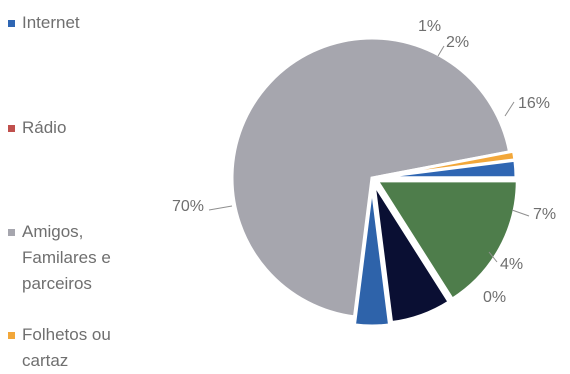 The image size is (570, 374). What do you see at coordinates (88, 23) in the screenshot?
I see `legend-item-internet: Internet` at bounding box center [88, 23].